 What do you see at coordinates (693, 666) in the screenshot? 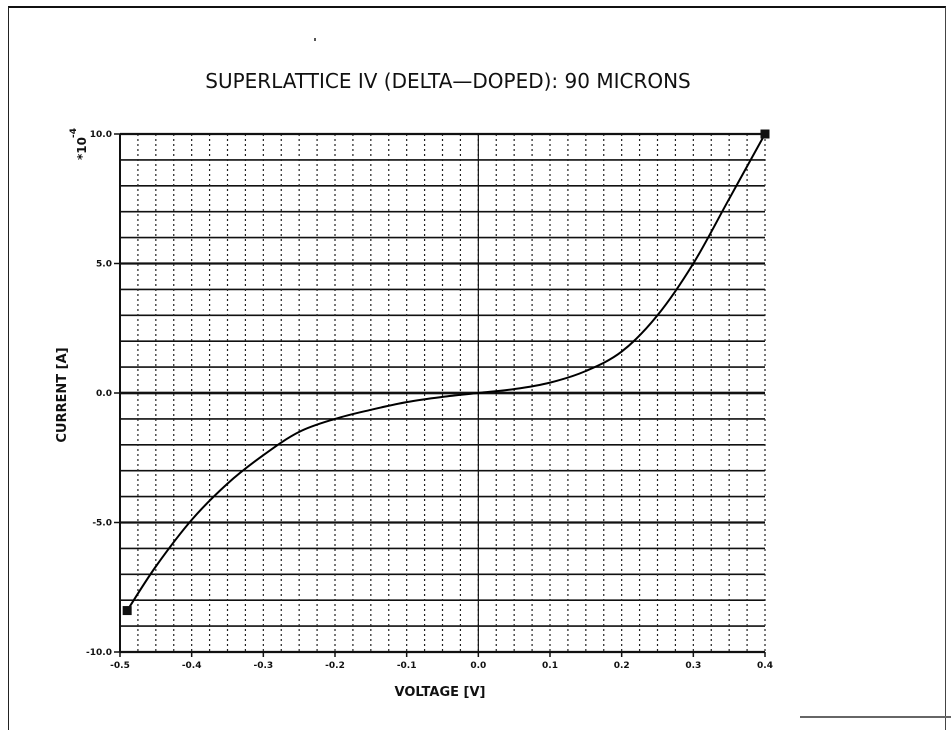
I see `x-tick-label: 0.3` at bounding box center [693, 666].